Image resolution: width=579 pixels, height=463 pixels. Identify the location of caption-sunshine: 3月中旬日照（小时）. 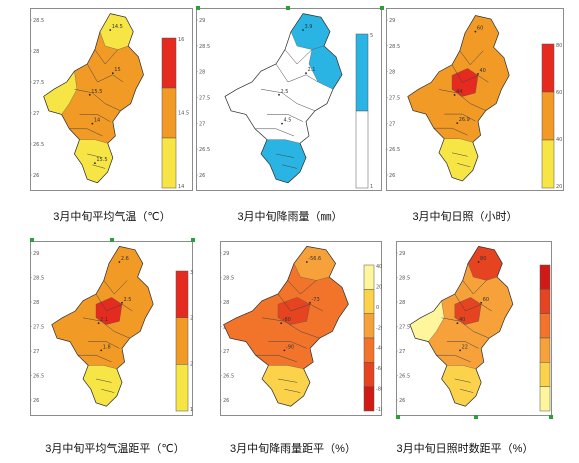
(465, 217).